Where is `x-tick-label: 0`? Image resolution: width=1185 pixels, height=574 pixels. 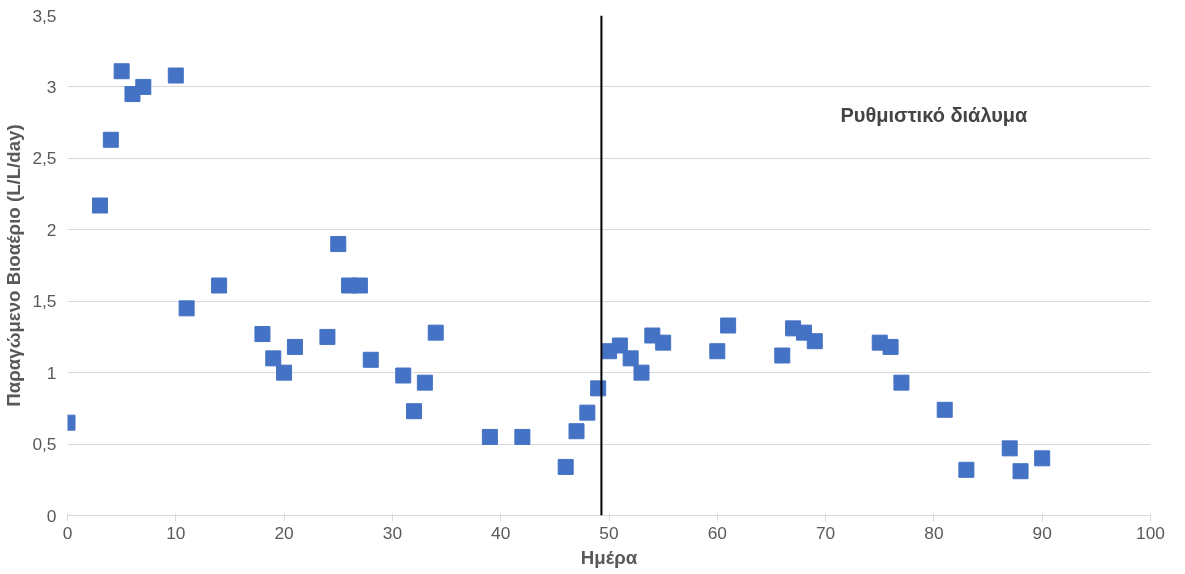
x-tick-label: 0 is located at coordinates (67, 532).